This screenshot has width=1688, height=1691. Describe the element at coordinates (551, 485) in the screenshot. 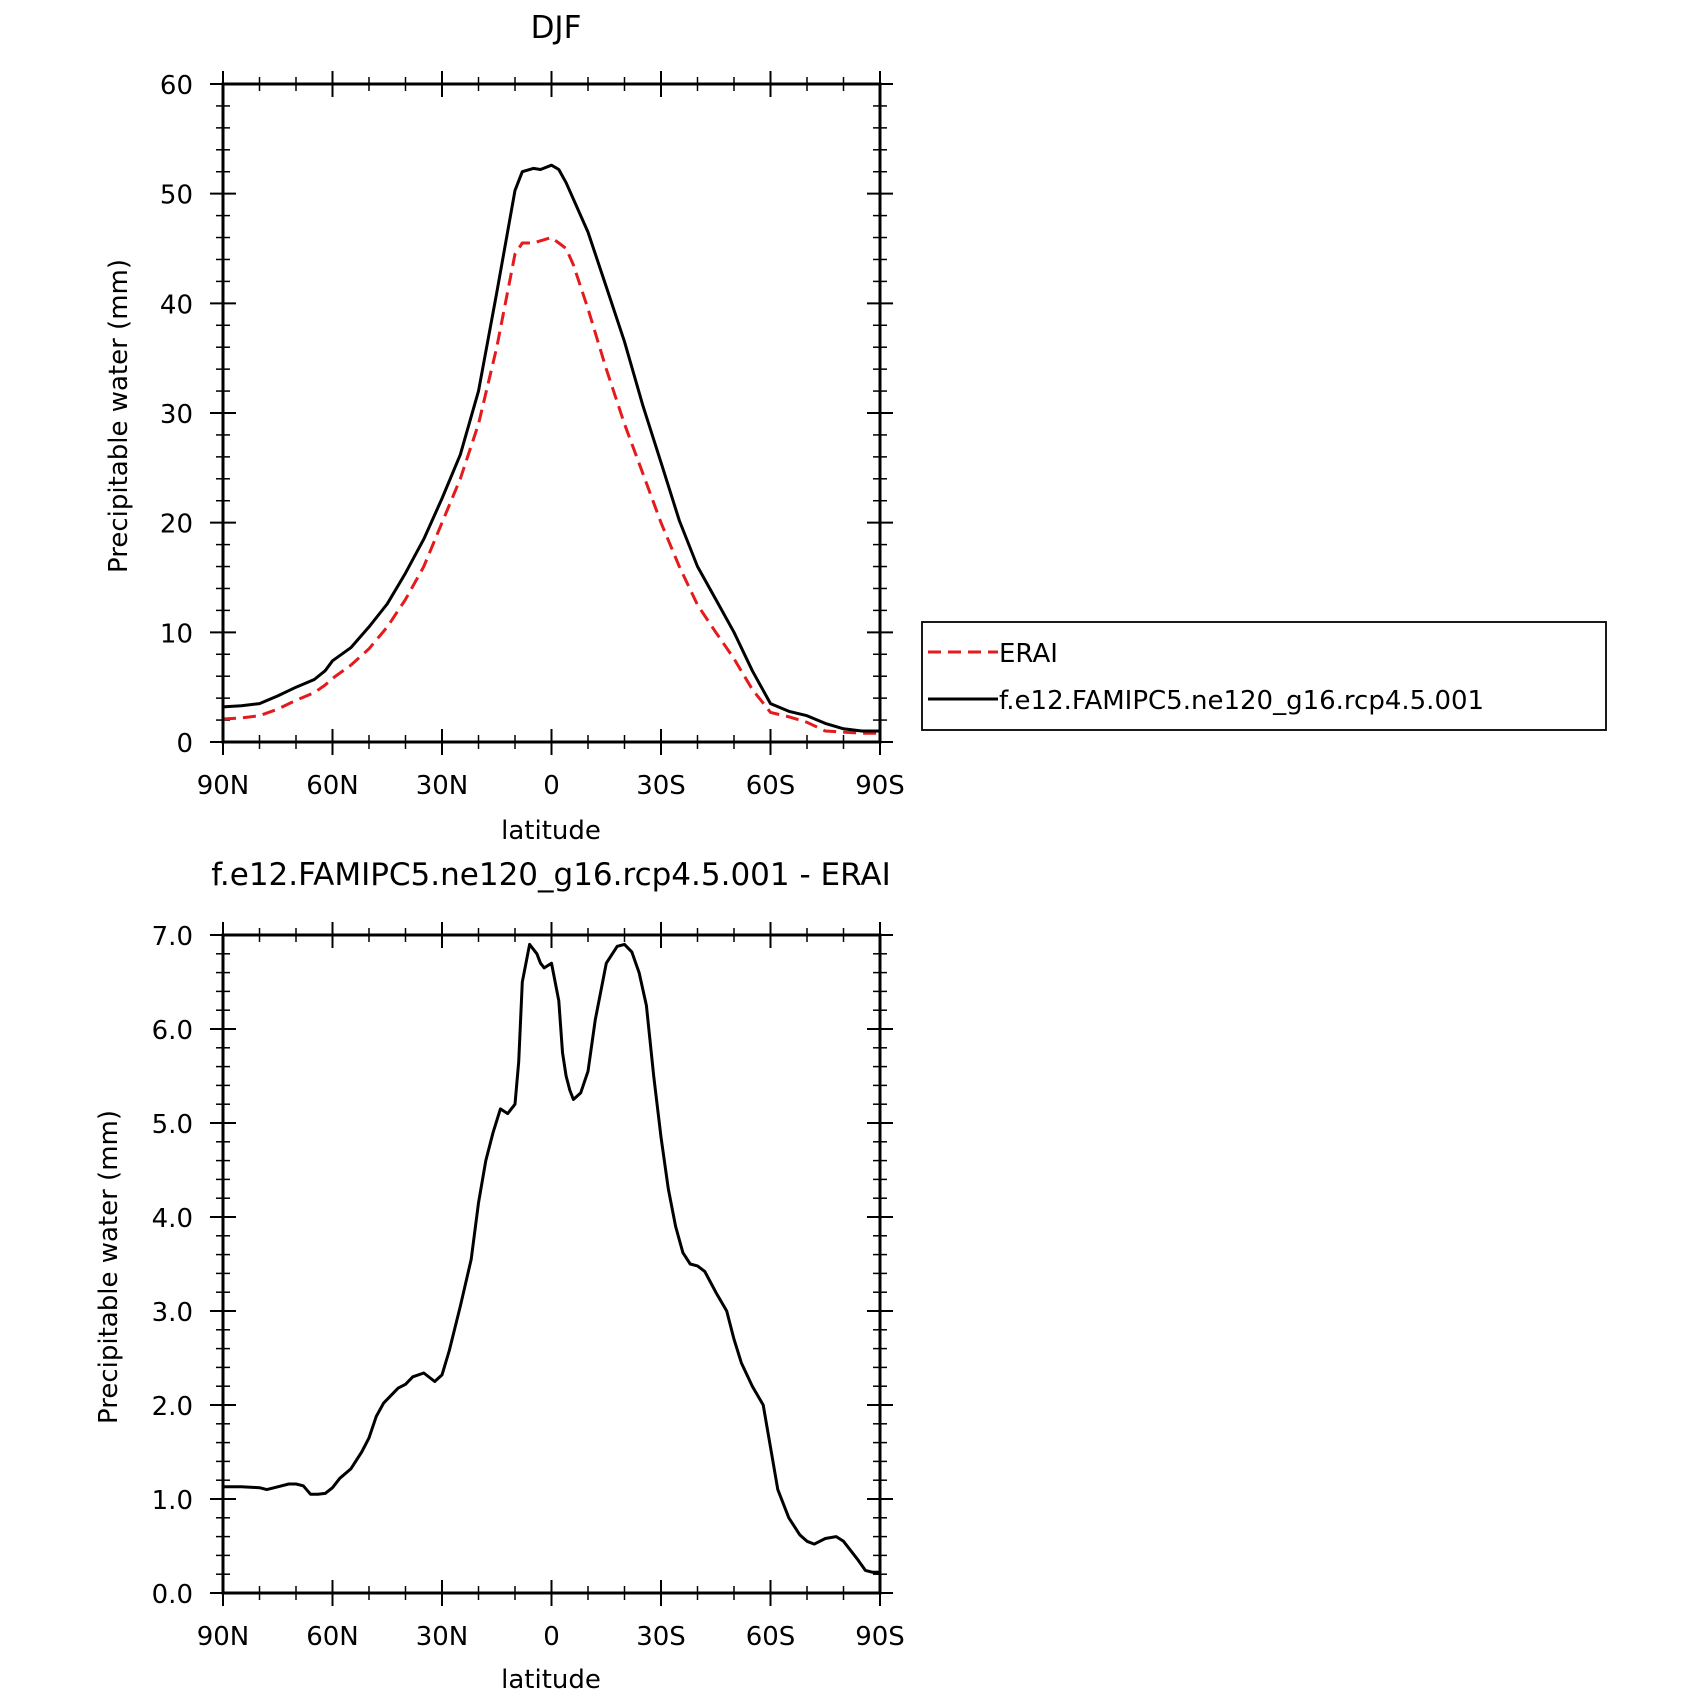

I see `series-line-erai` at that location.